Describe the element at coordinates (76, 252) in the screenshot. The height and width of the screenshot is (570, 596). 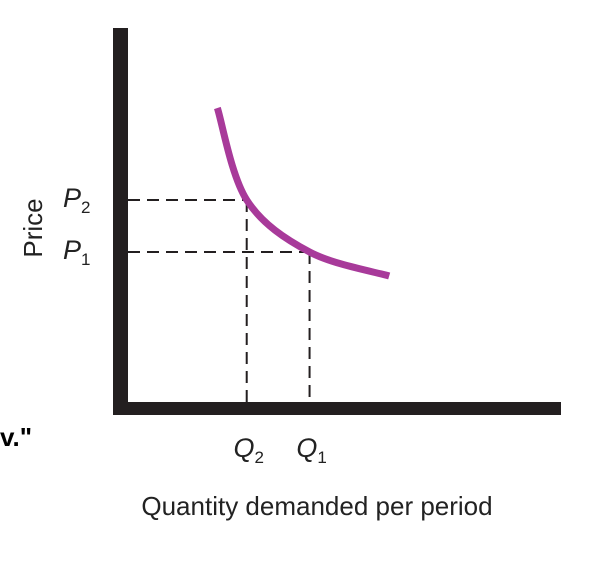
I see `y-tick-p1: P1` at that location.